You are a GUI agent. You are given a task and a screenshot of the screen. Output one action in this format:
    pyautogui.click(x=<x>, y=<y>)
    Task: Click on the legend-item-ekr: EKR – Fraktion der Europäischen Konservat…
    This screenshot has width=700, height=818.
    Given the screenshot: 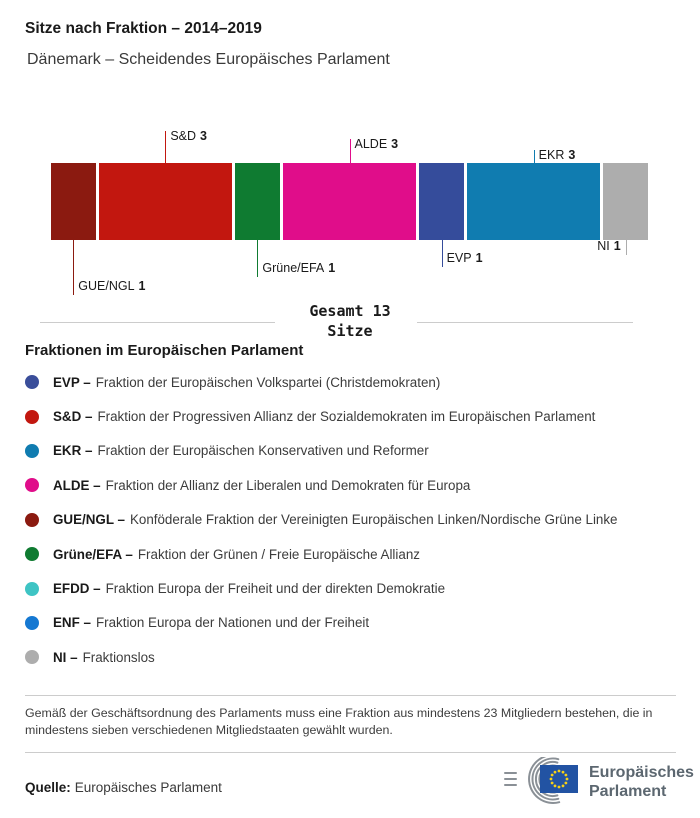 What is the action you would take?
    pyautogui.click(x=355, y=451)
    